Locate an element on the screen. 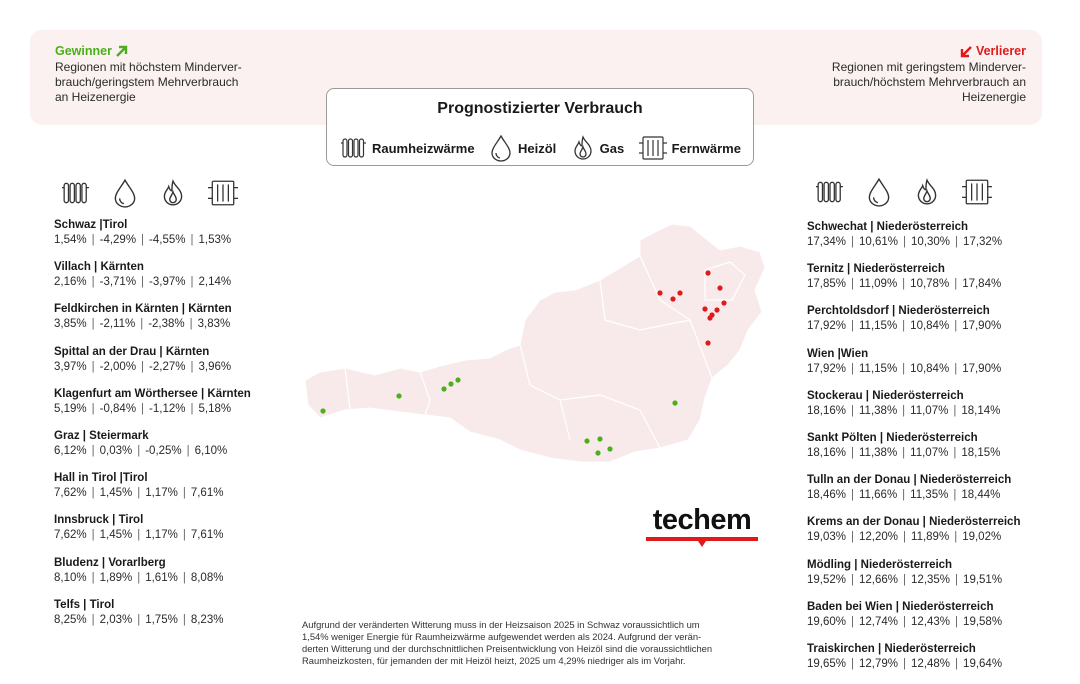 The height and width of the screenshot is (684, 1080). region-values: 3,85% | -2,11% | -2,38% | 3,83% is located at coordinates (184, 324).